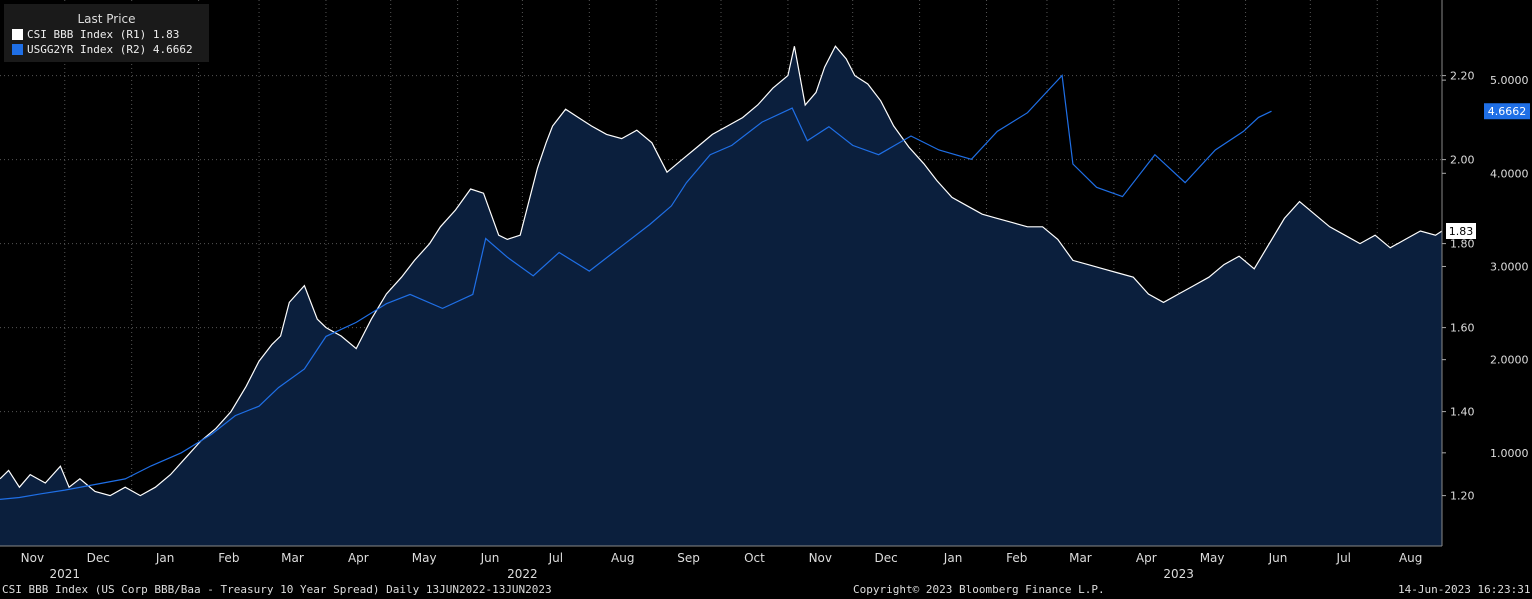 The height and width of the screenshot is (599, 1532). Describe the element at coordinates (754, 558) in the screenshot. I see `x-tick-label: Oct` at that location.